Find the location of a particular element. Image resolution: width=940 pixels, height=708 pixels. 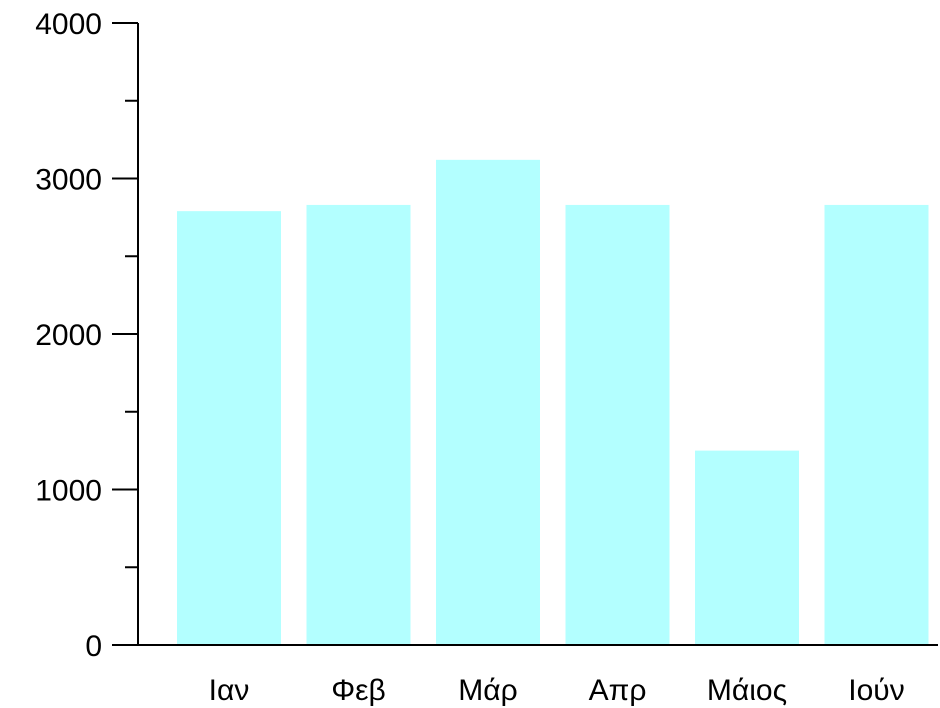

x-category-label: Μάιος is located at coordinates (747, 690).